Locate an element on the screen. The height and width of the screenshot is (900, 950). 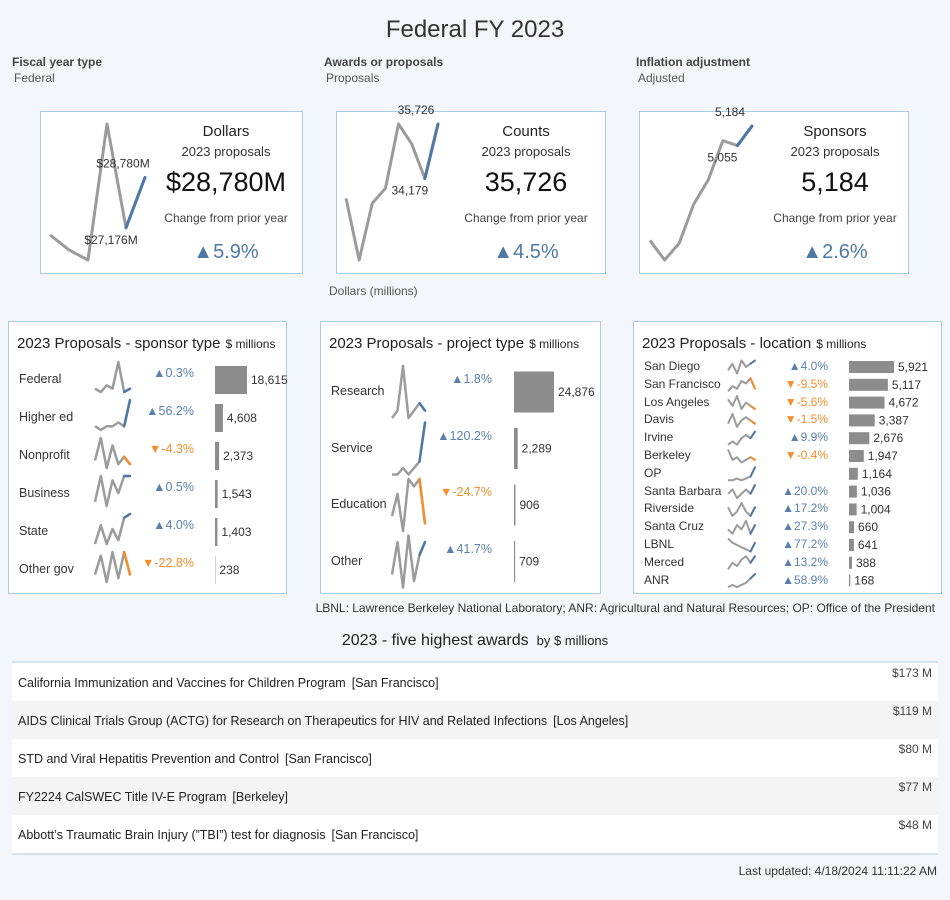
filter-value: Federal is located at coordinates (34, 78).